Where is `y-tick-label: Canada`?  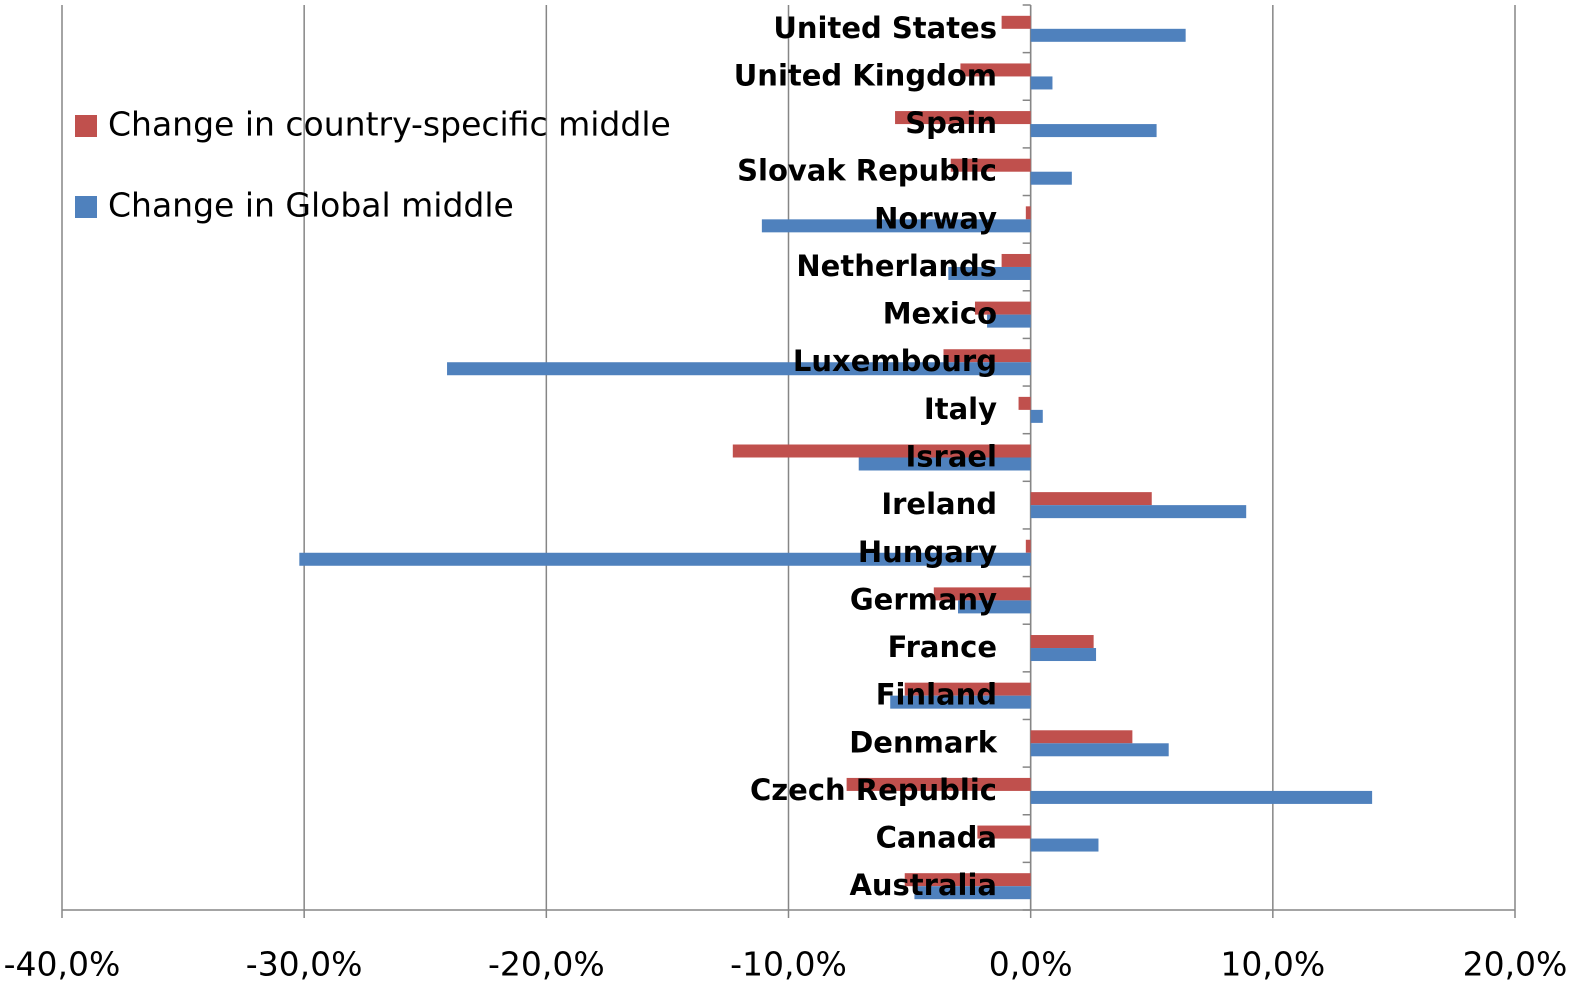
y-tick-label: Canada is located at coordinates (936, 838).